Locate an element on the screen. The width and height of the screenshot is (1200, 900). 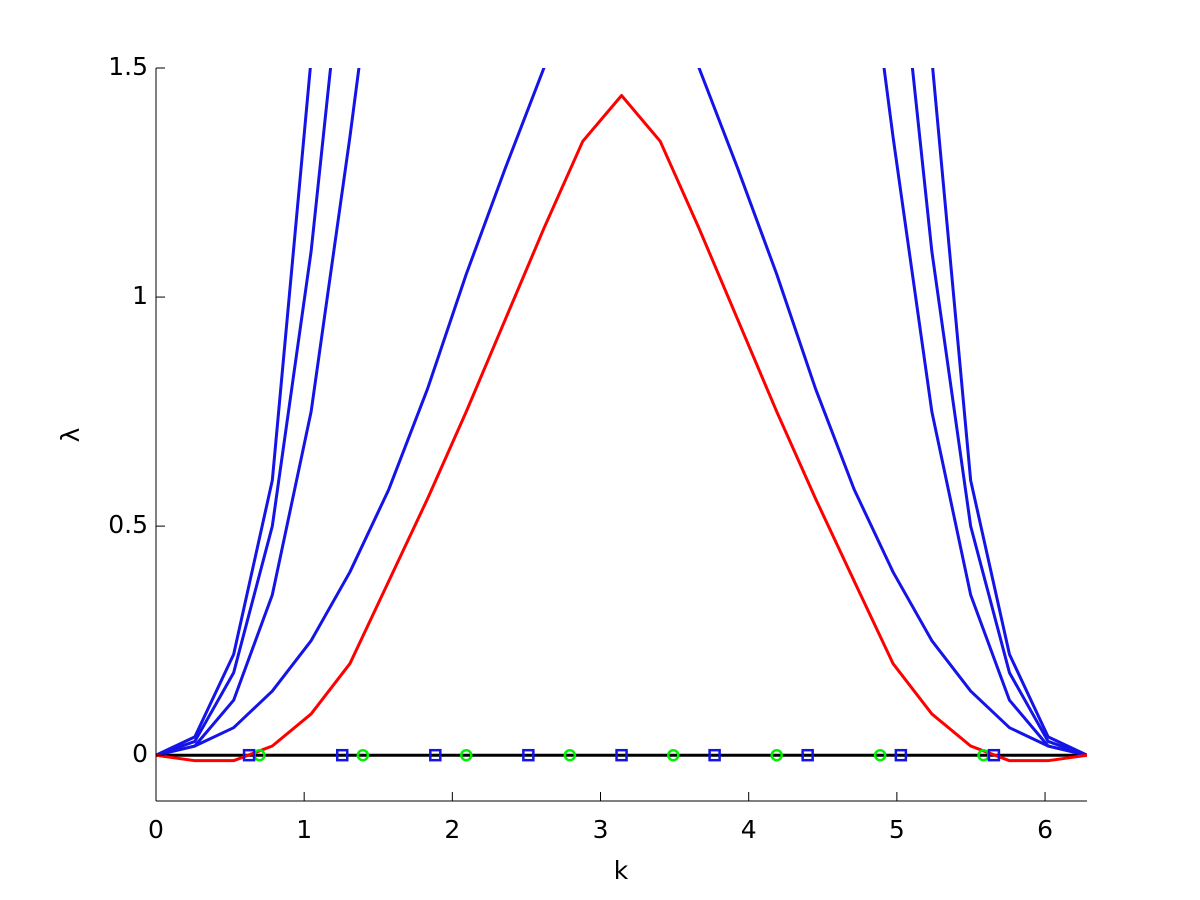
y-tick-label: 0.5 is located at coordinates (128, 524).